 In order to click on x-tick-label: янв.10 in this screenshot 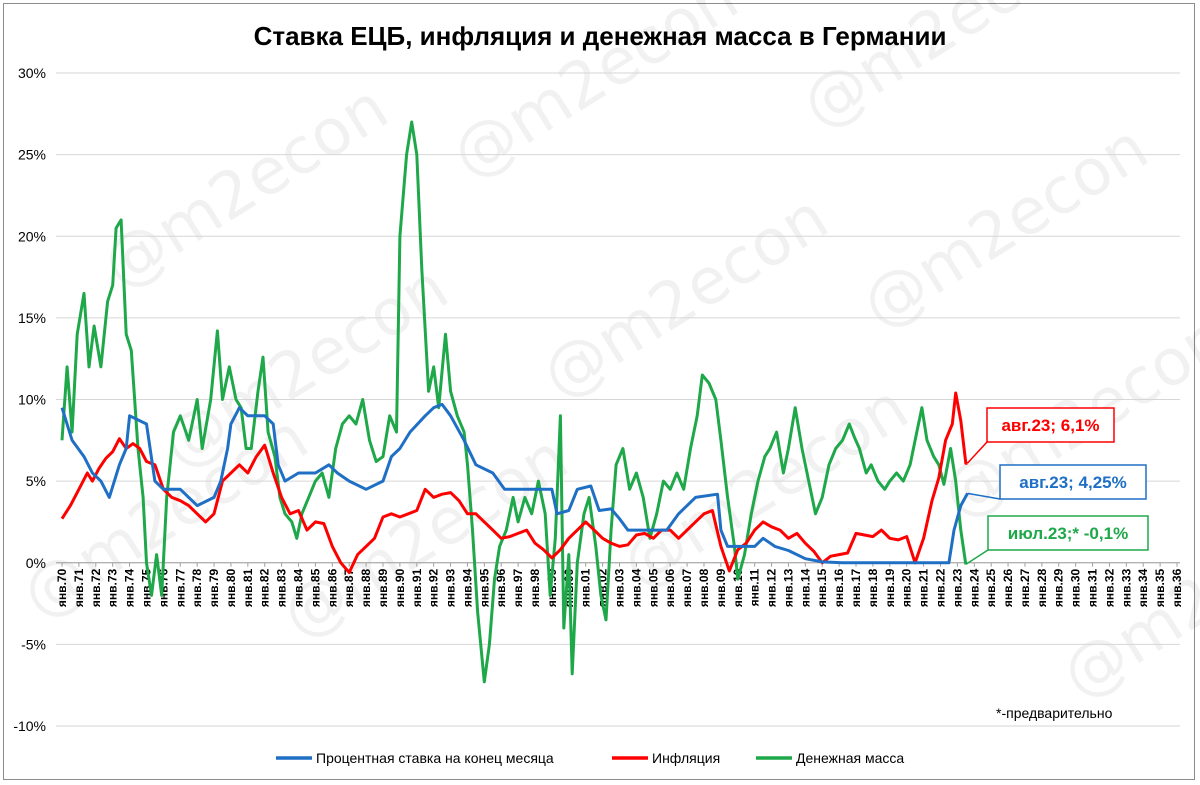, I will do `click(738, 587)`.